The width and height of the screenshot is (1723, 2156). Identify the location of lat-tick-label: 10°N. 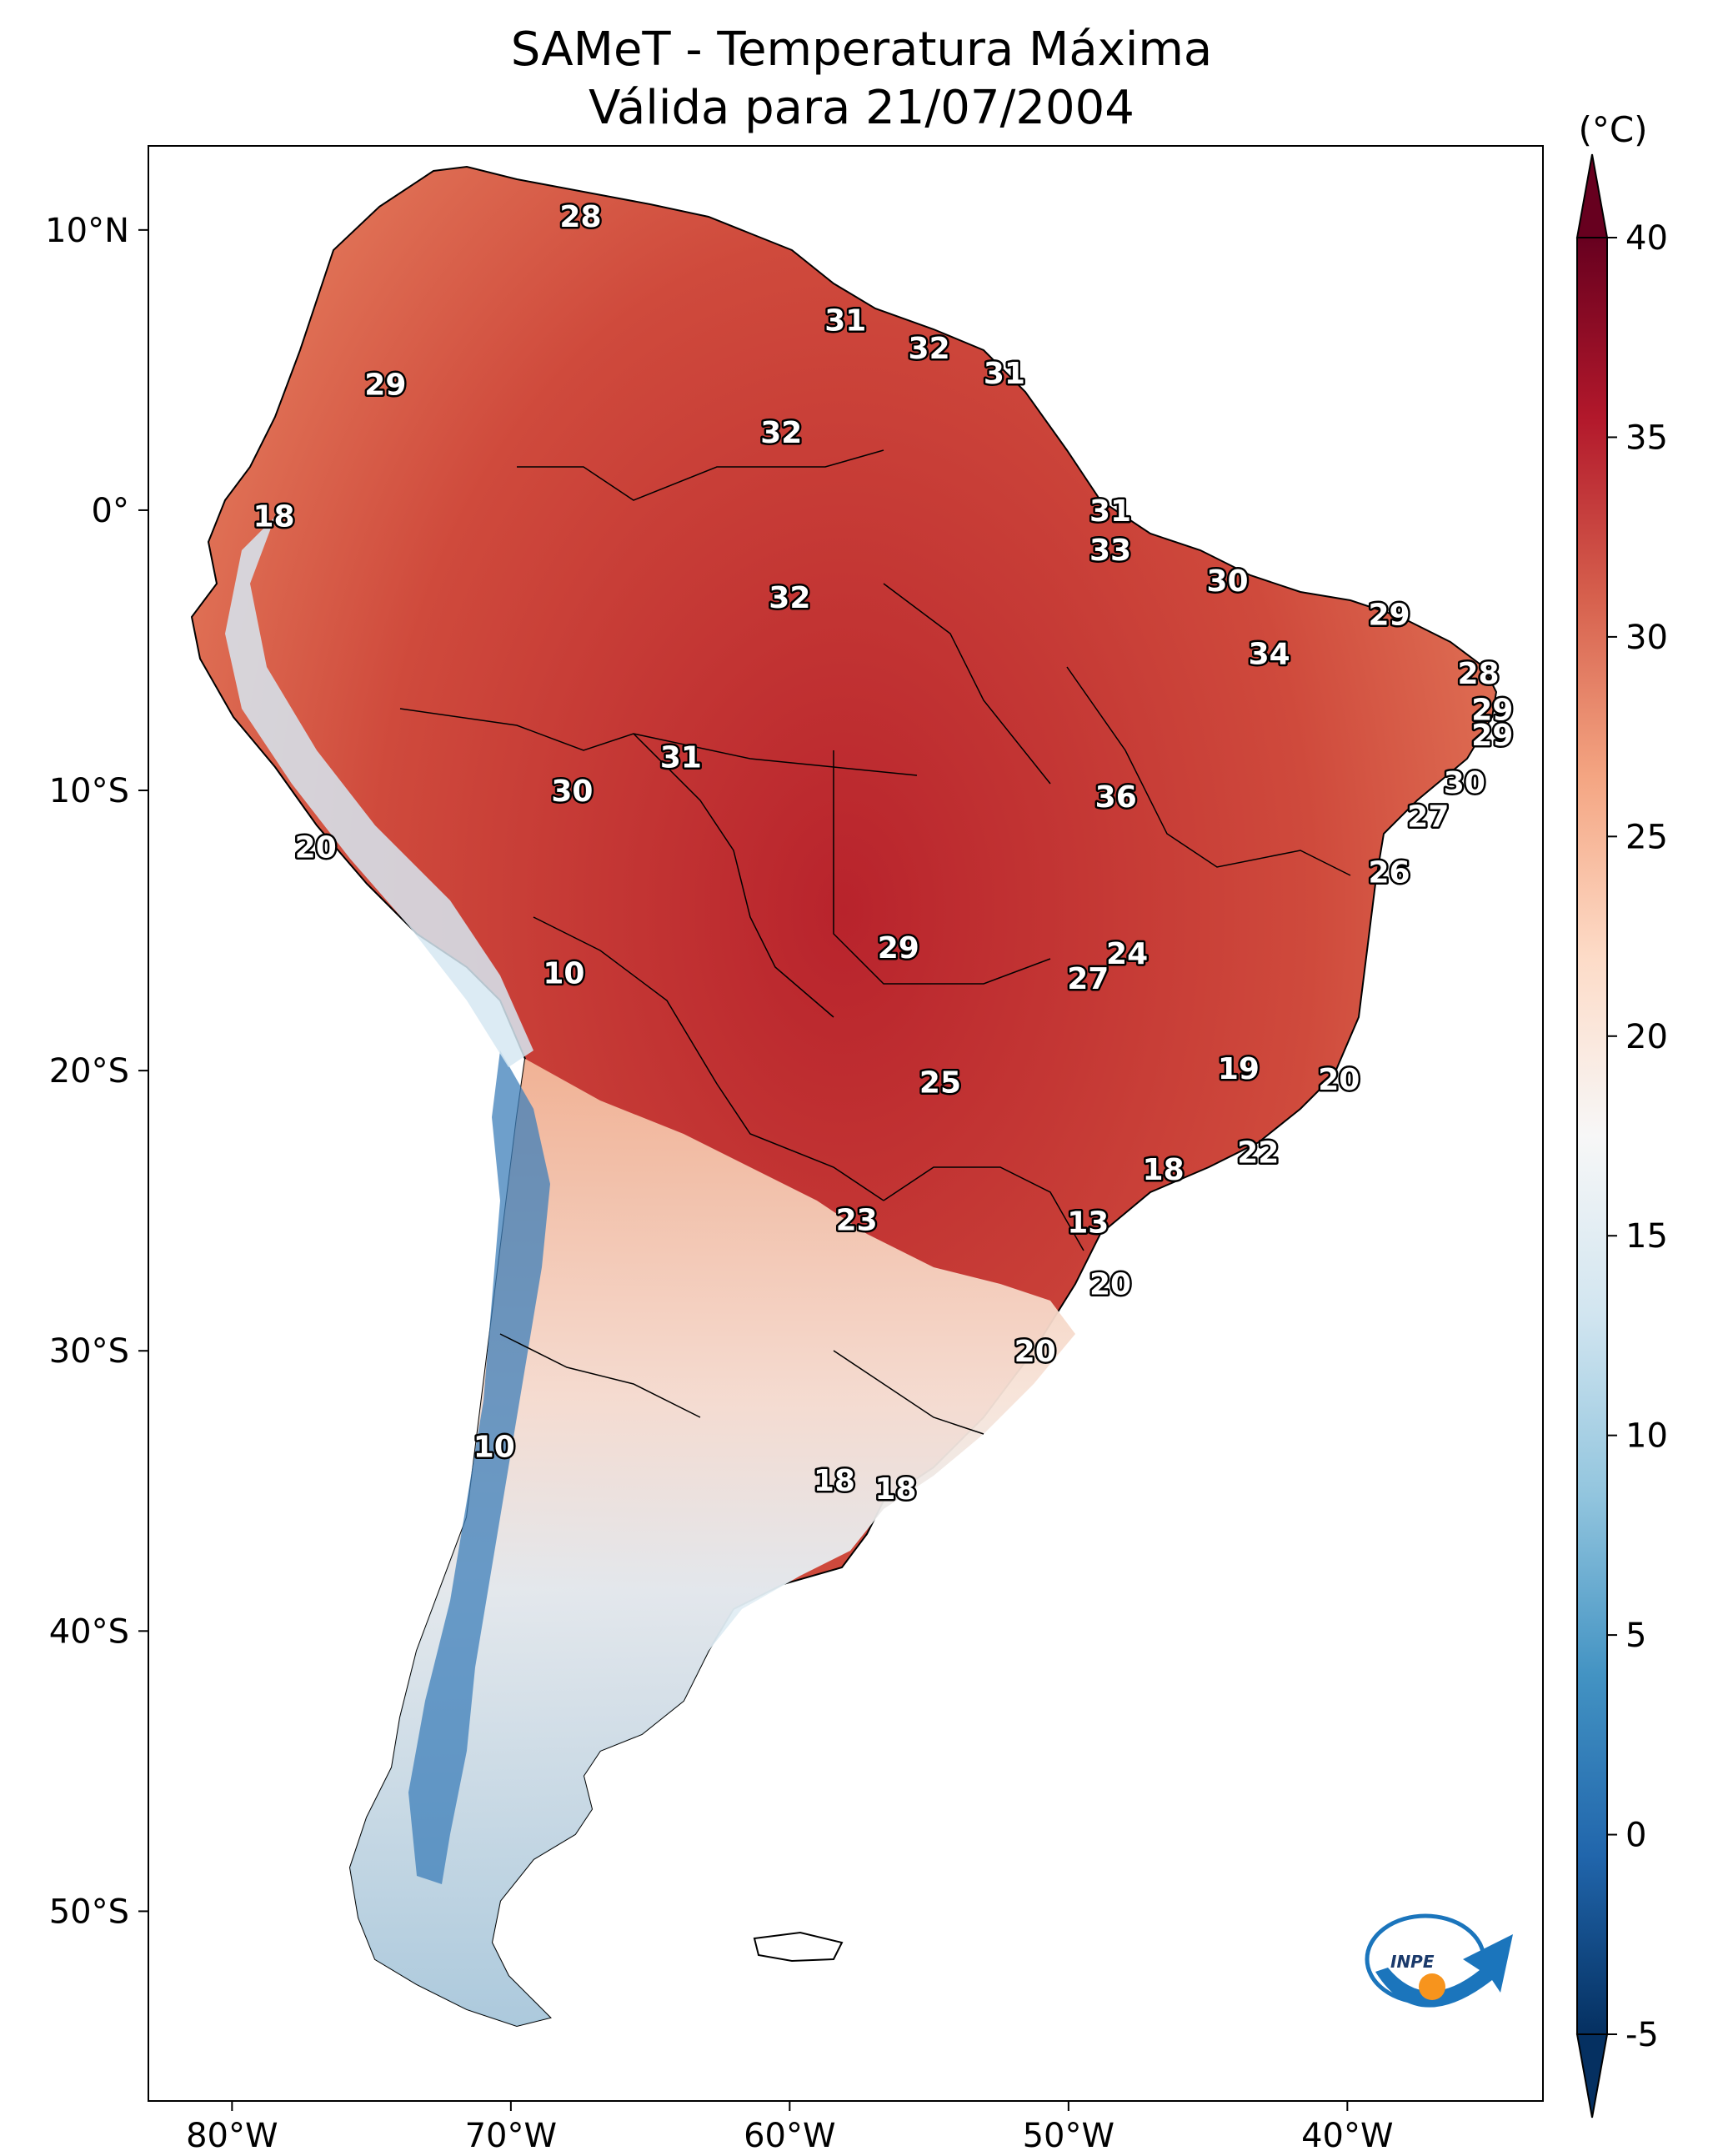
(87, 231).